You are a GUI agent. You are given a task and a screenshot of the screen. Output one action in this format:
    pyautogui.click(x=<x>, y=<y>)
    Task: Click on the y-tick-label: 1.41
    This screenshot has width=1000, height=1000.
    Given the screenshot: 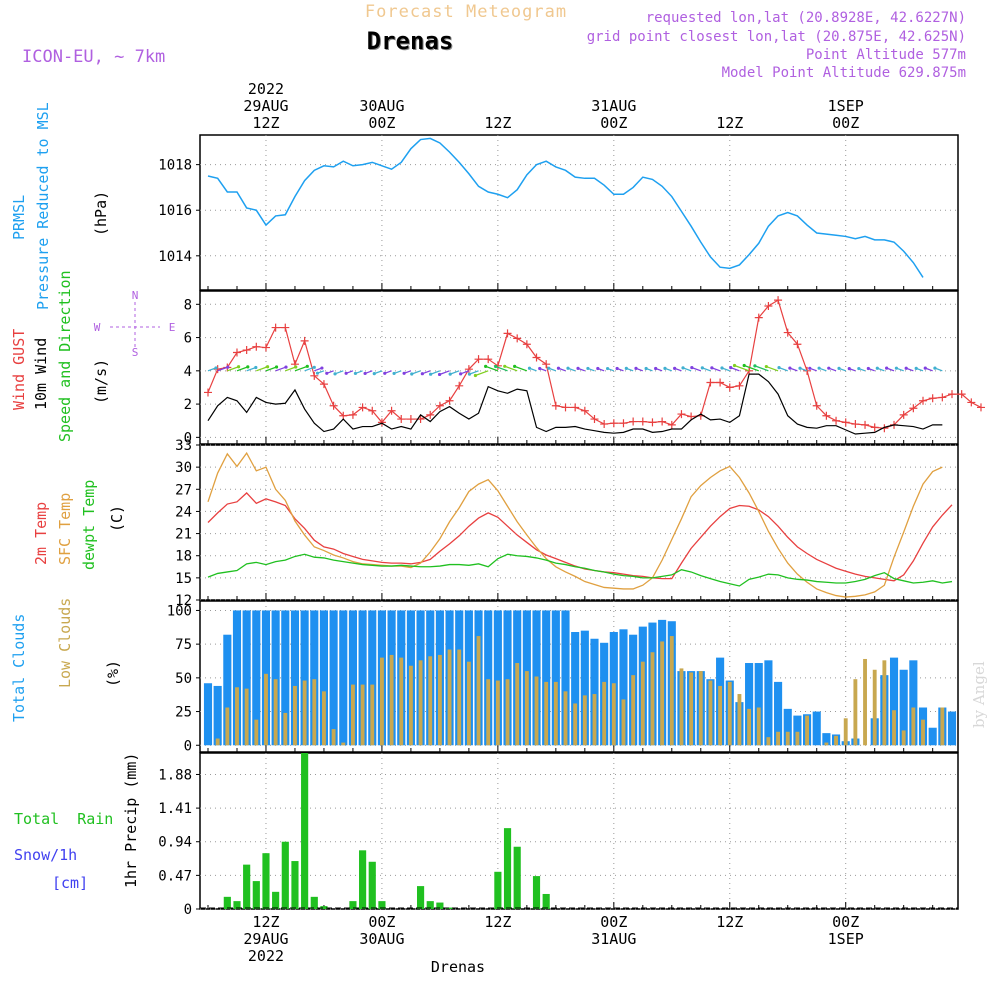 What is the action you would take?
    pyautogui.click(x=175, y=809)
    